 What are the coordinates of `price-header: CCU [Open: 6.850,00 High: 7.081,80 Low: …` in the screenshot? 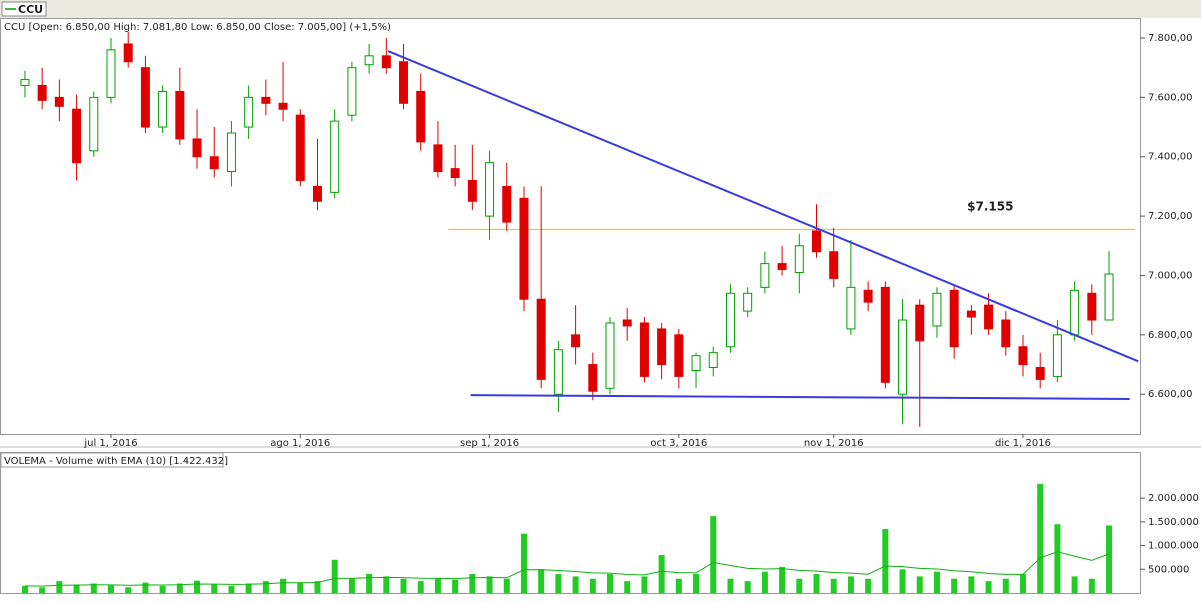 It's located at (197, 27).